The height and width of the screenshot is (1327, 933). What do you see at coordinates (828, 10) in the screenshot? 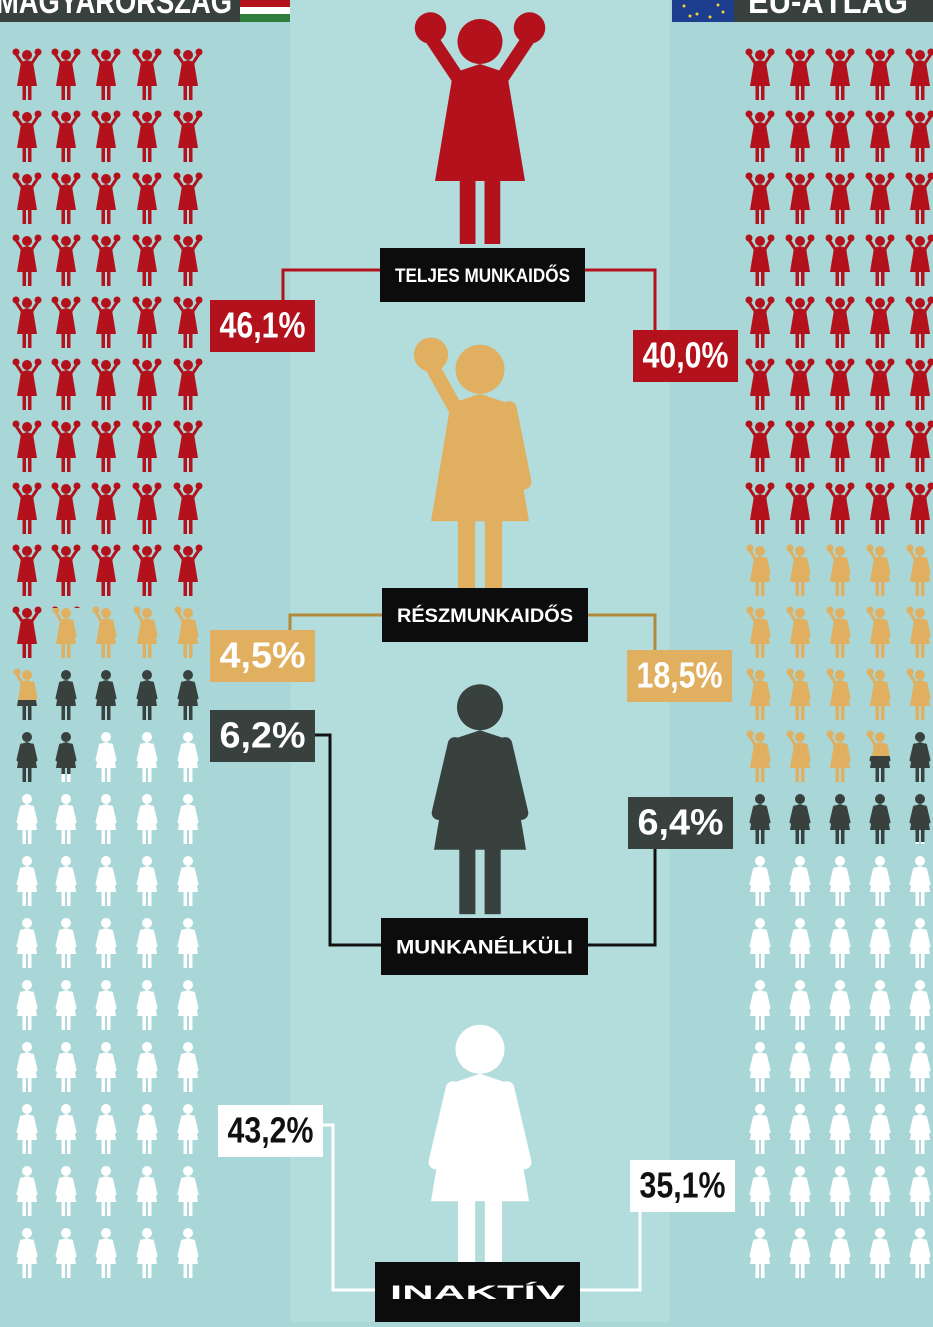
I see `header-title: EU-ÁTLAG` at bounding box center [828, 10].